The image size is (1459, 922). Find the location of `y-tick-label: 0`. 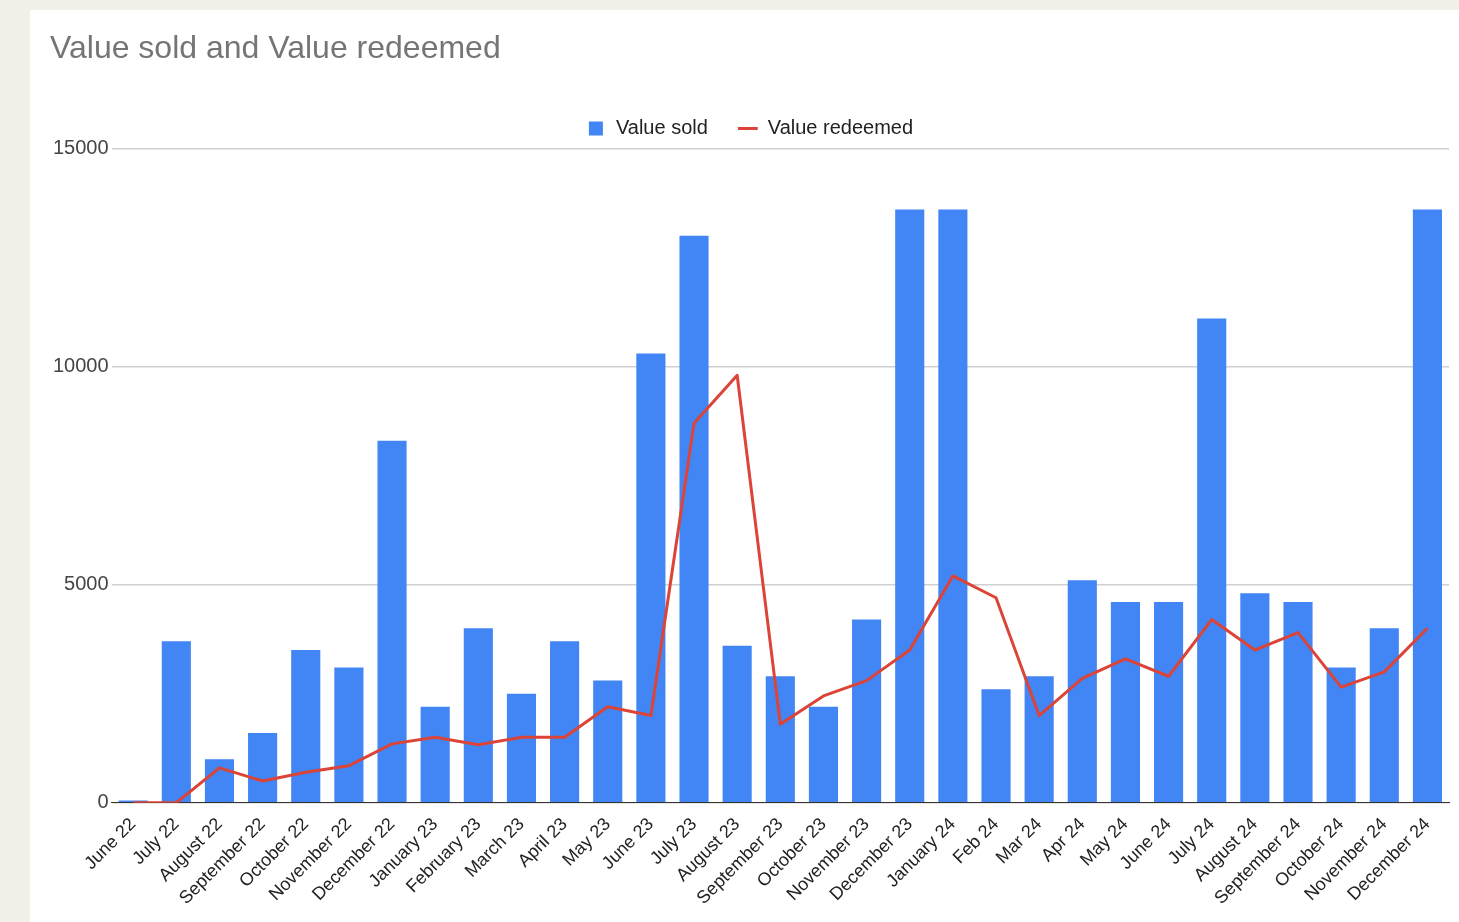

y-tick-label: 0 is located at coordinates (103, 801).